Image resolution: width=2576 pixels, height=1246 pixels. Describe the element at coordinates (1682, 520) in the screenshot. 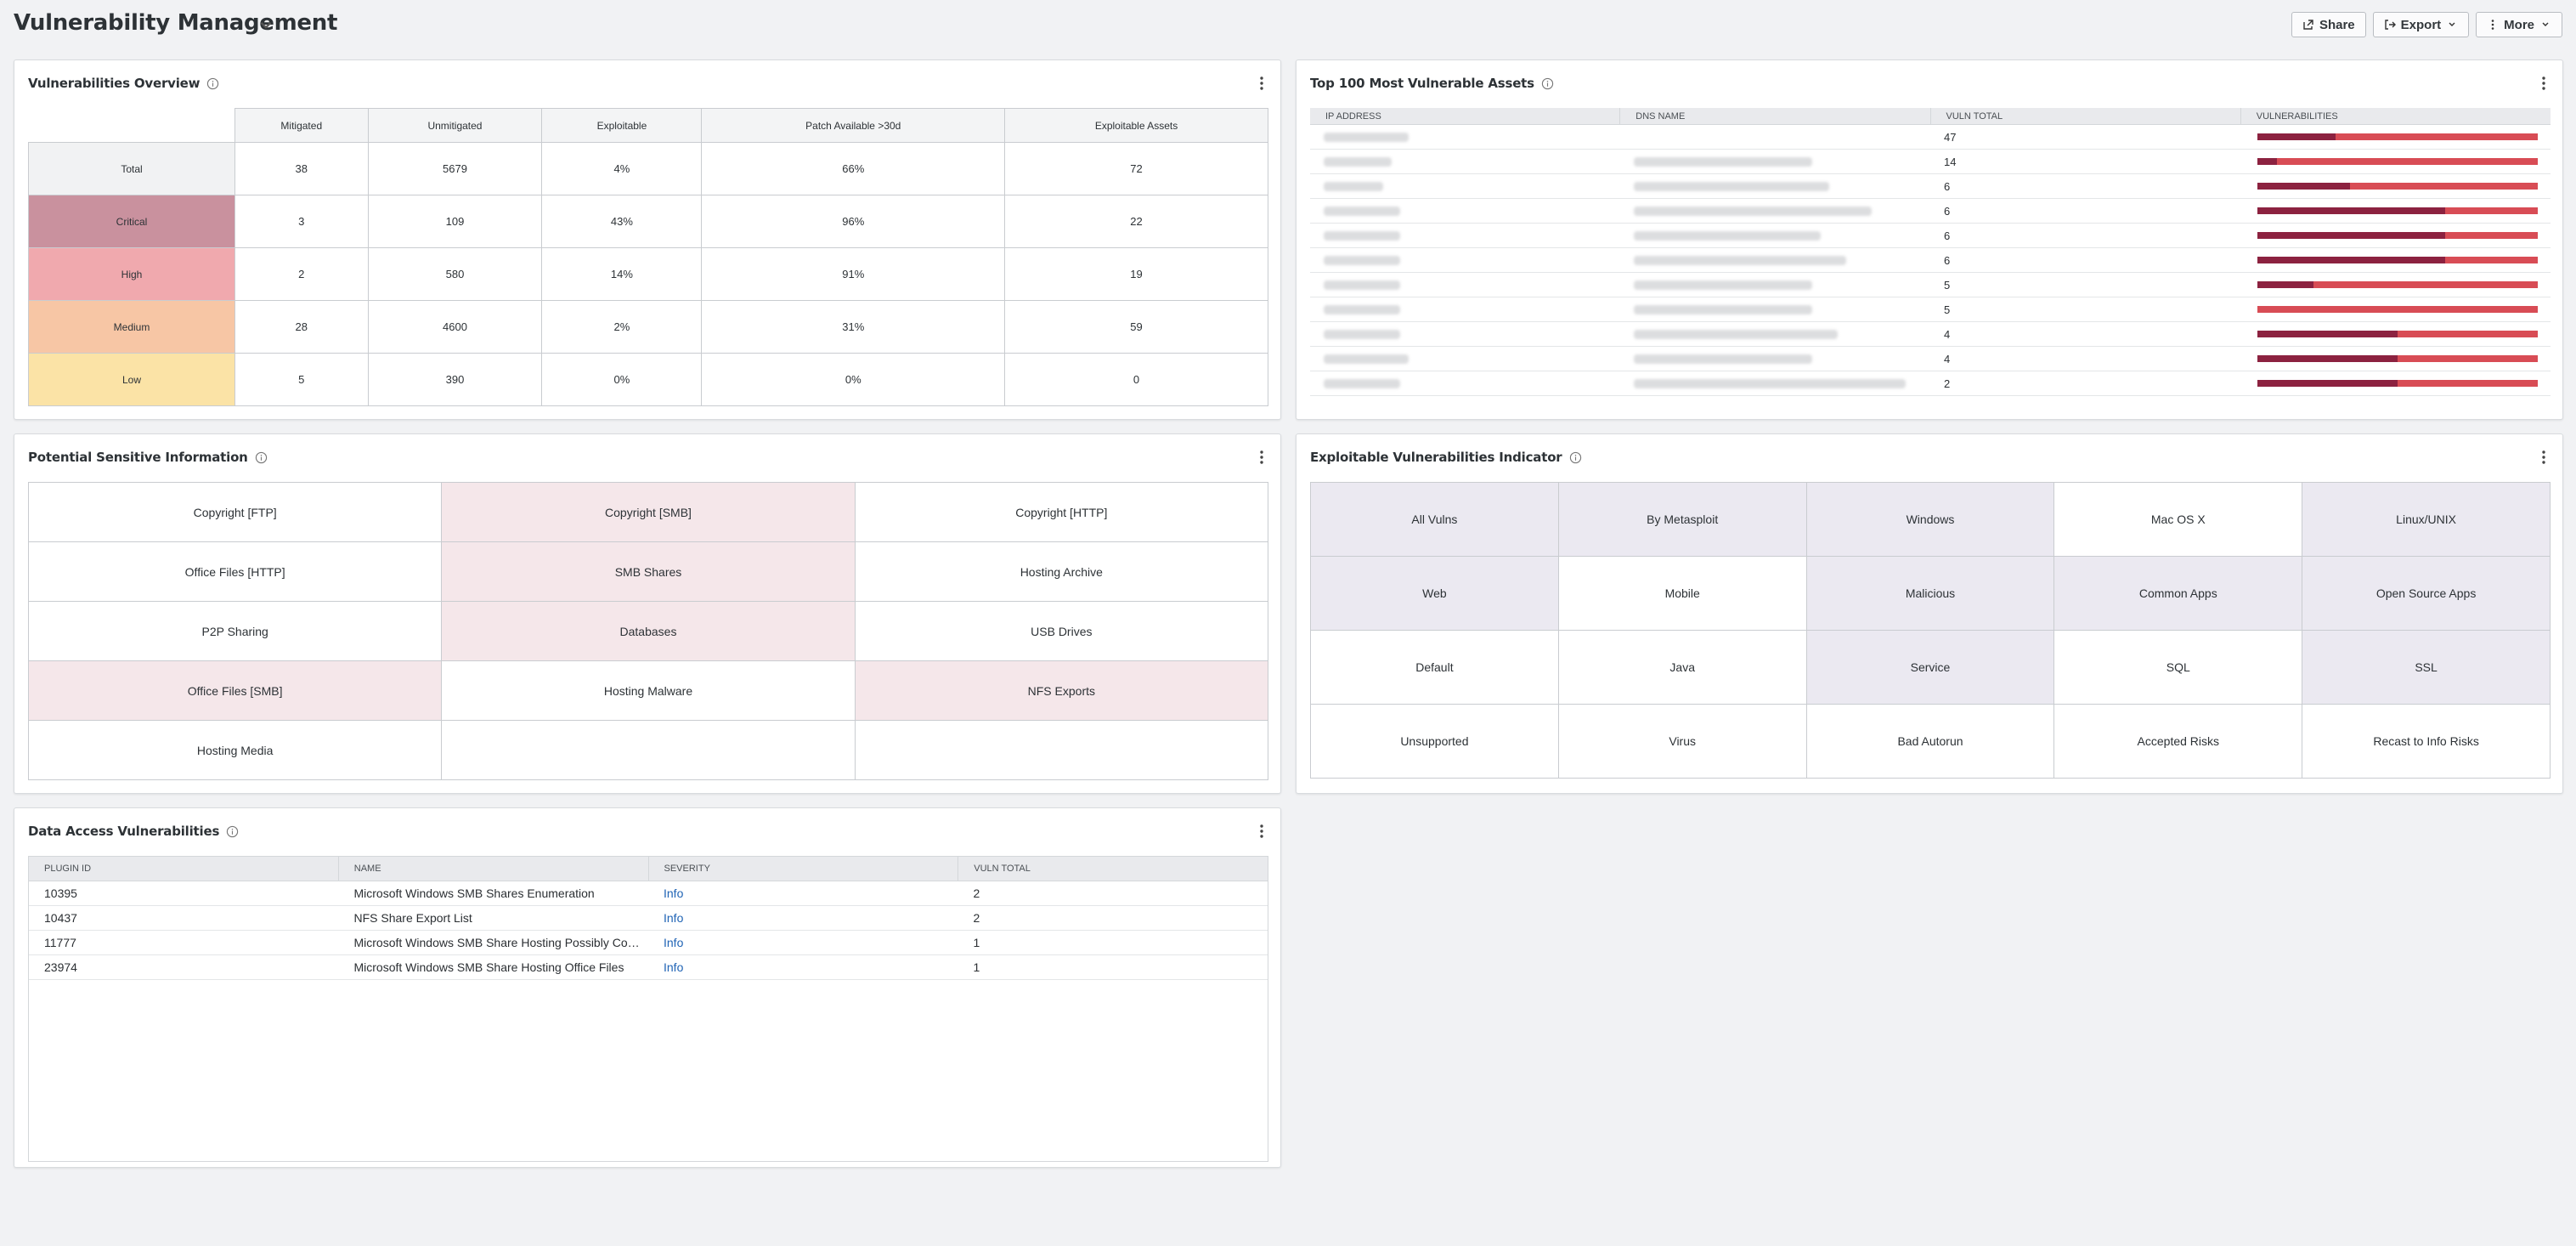

I see `exploitable-cell: By Metasploit` at that location.